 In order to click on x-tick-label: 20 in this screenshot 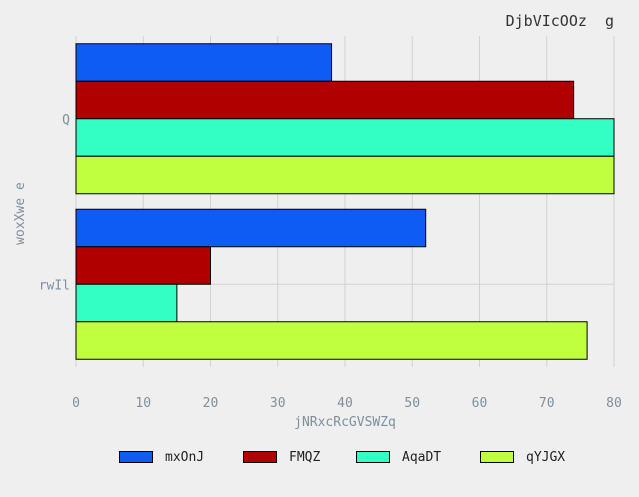, I will do `click(211, 403)`.